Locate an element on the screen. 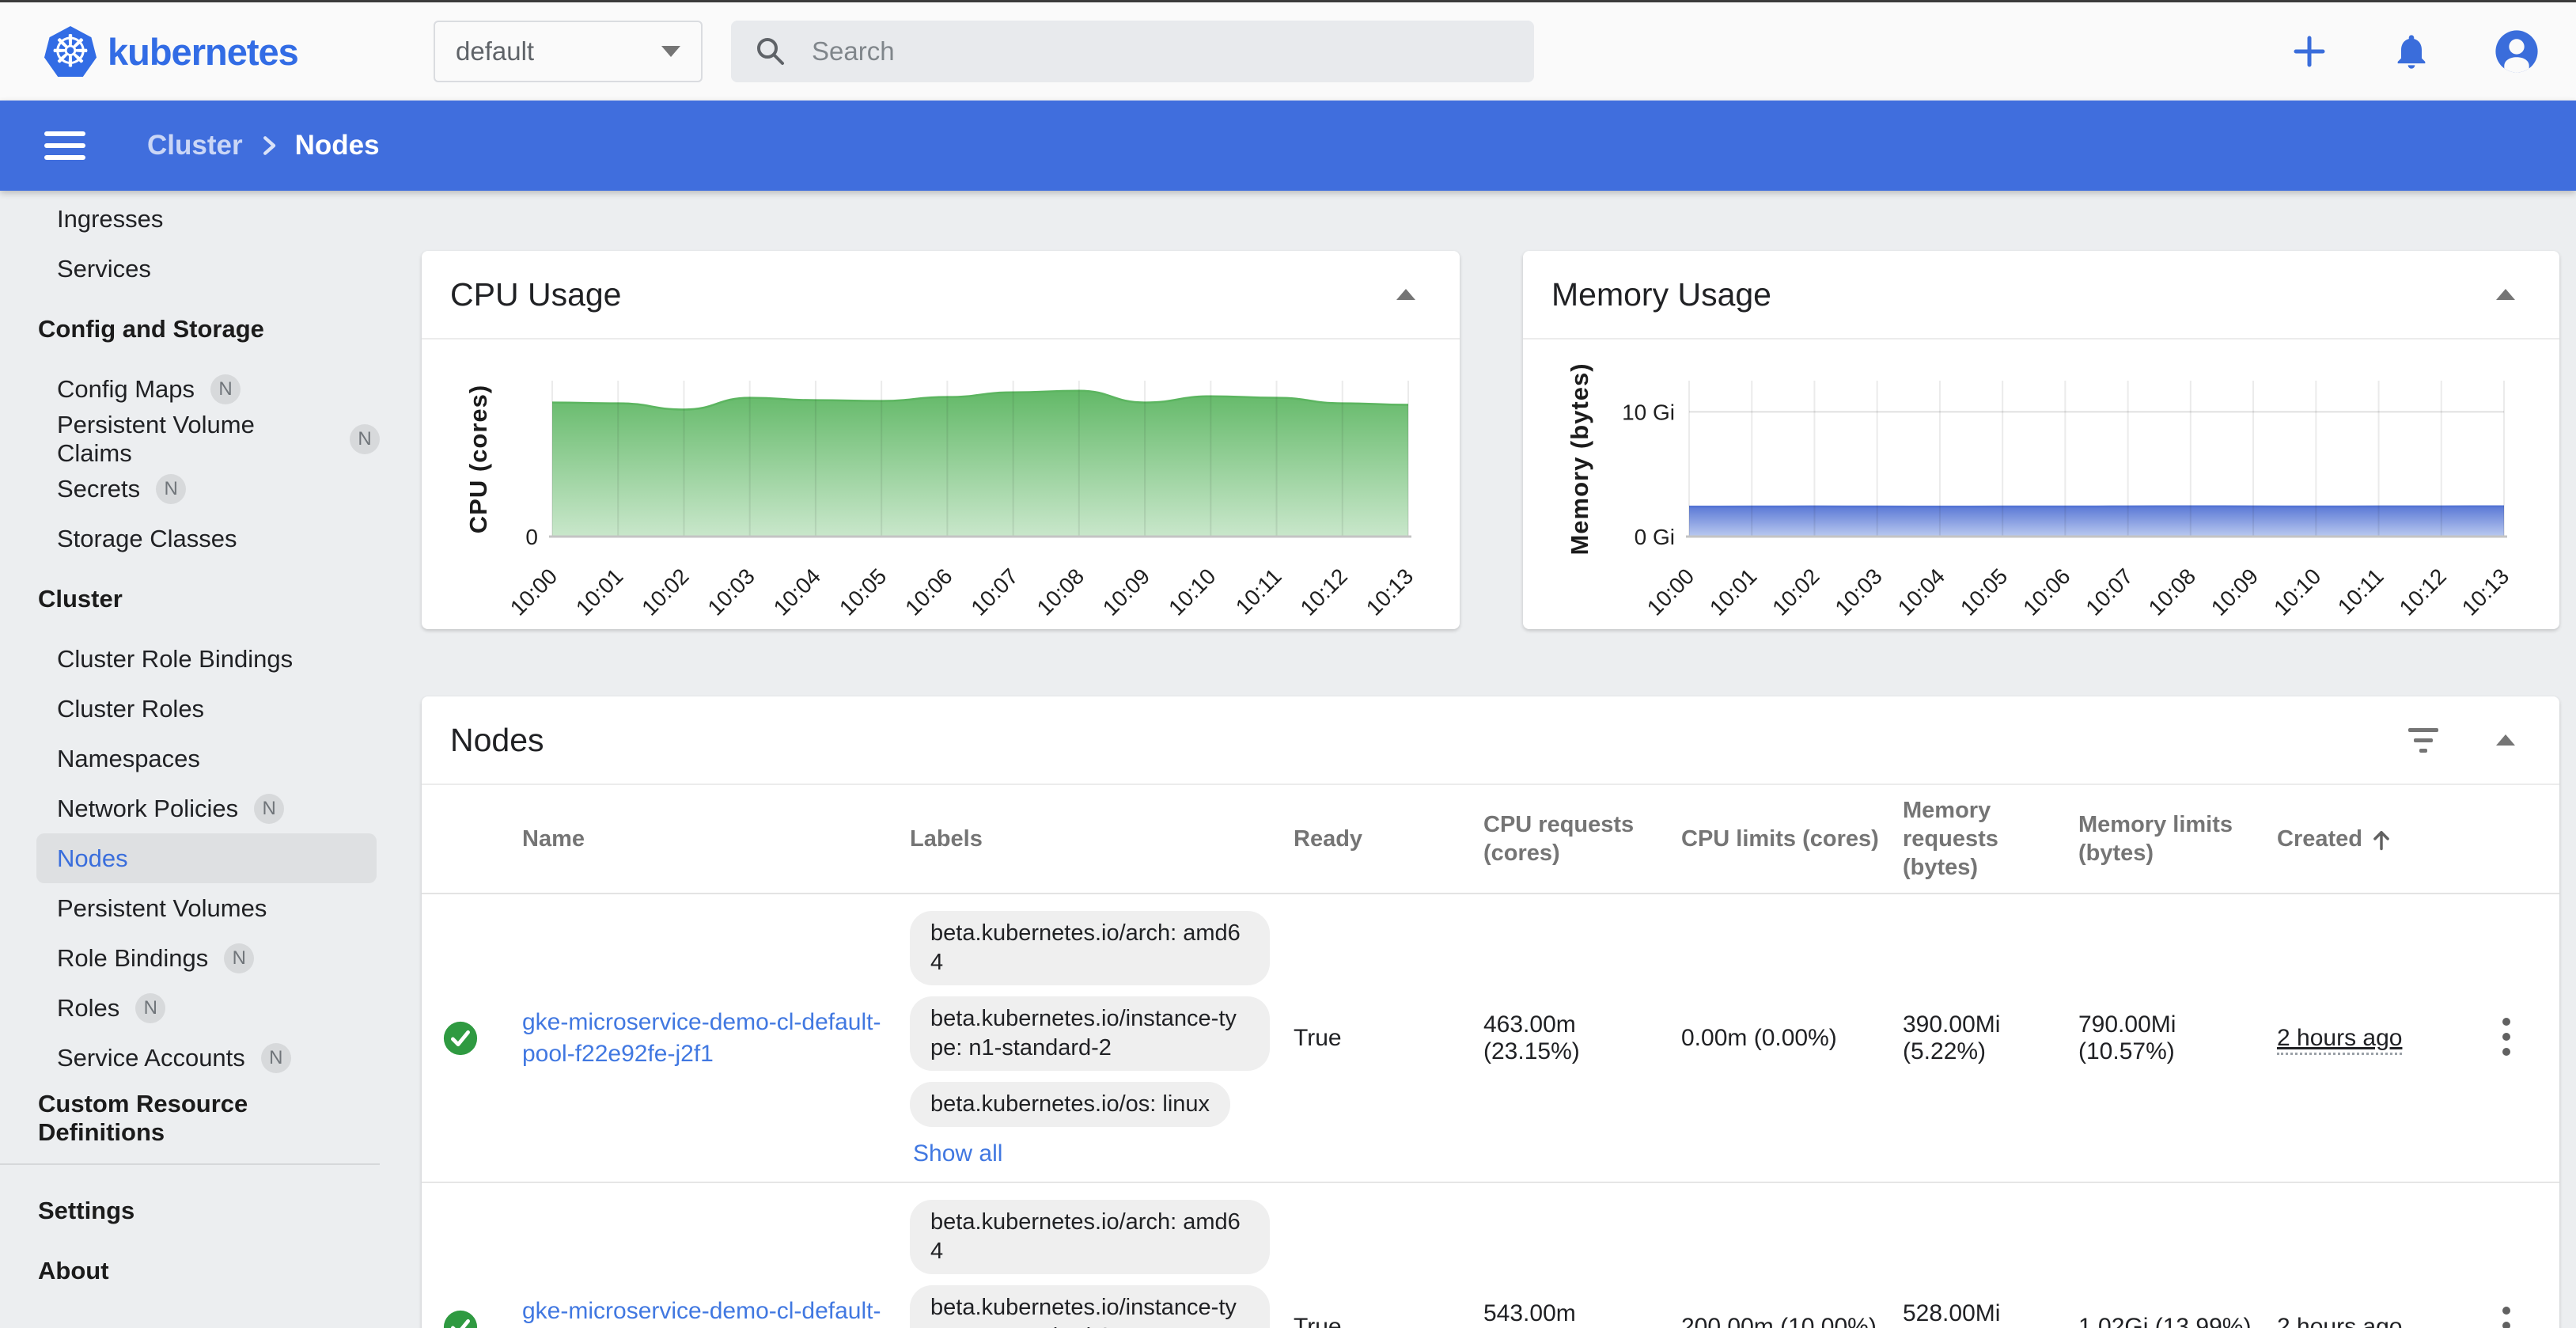 The image size is (2576, 1328). sidebar-item-persistent-volumes: Persistent Volumes is located at coordinates (190, 908).